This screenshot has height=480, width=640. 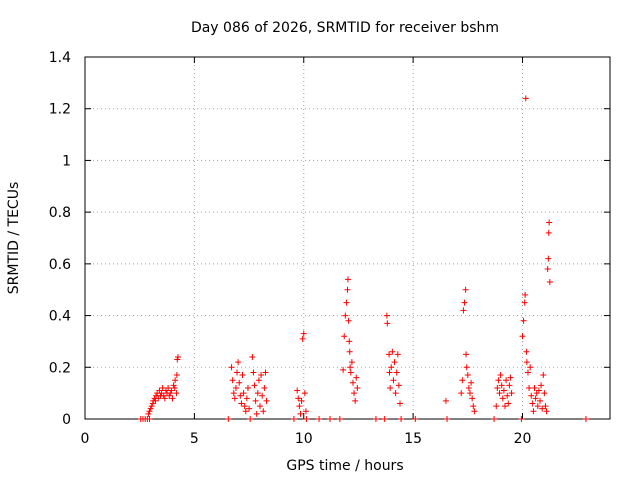 What do you see at coordinates (60, 368) in the screenshot?
I see `y-tick-label: 0.2` at bounding box center [60, 368].